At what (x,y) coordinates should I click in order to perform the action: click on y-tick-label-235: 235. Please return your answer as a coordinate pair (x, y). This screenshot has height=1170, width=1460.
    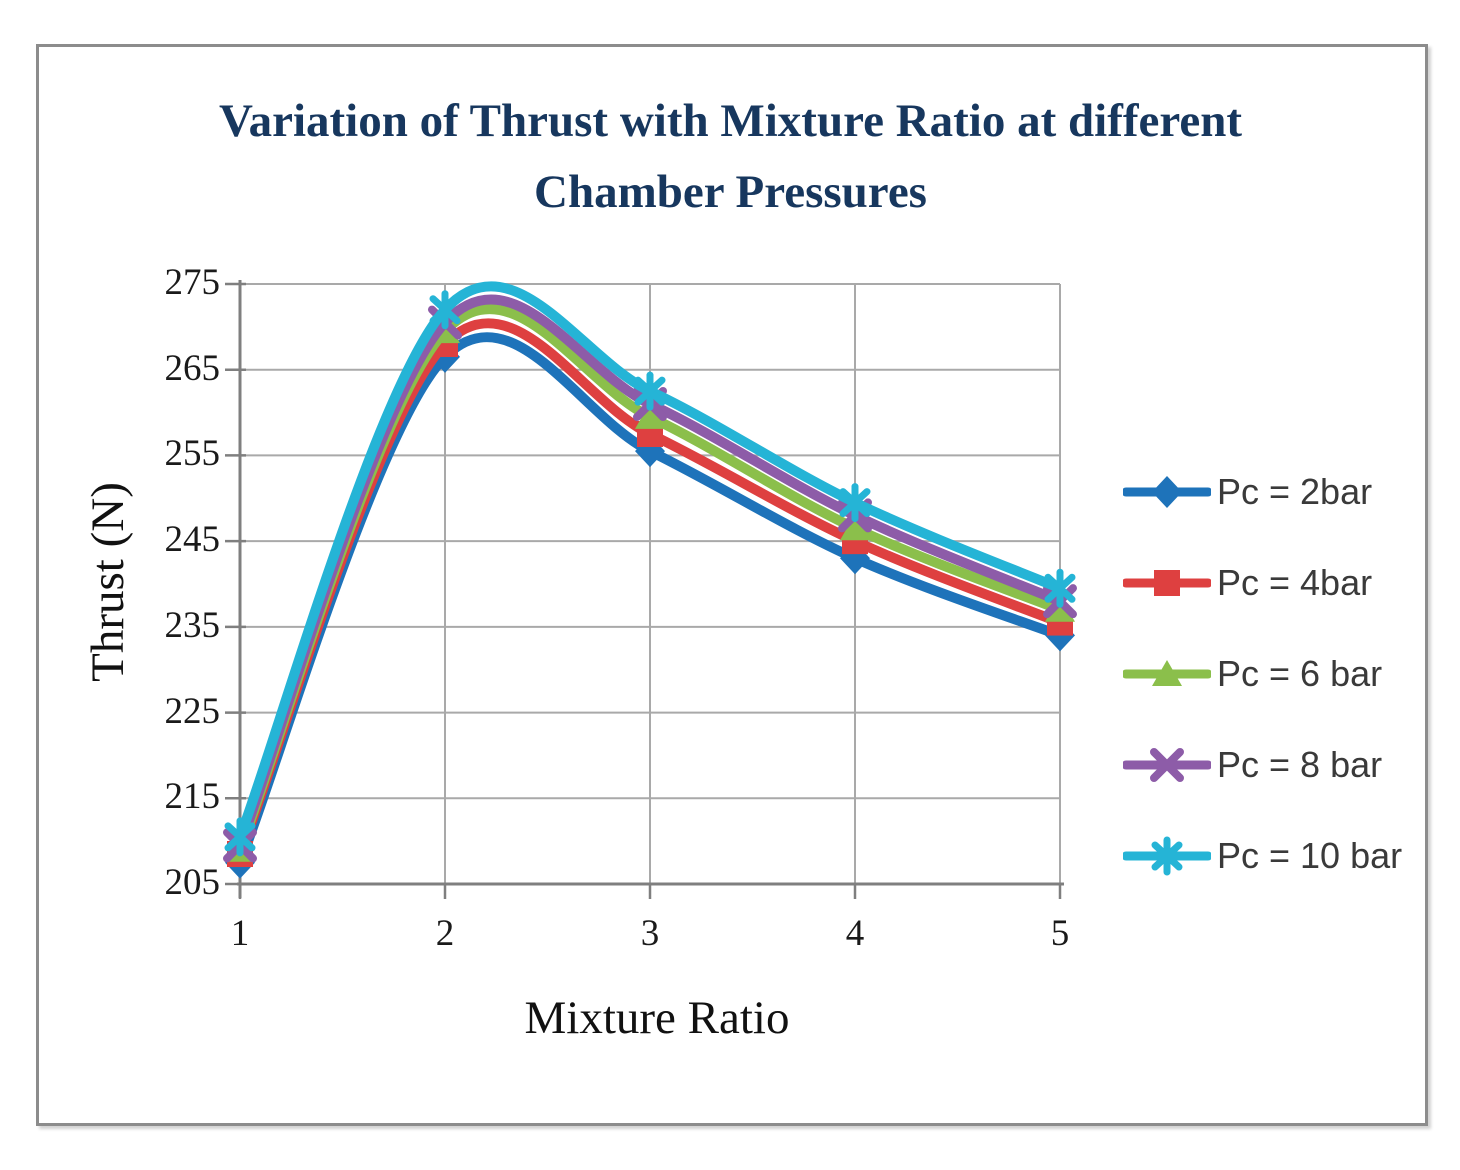
    Looking at the image, I should click on (192, 625).